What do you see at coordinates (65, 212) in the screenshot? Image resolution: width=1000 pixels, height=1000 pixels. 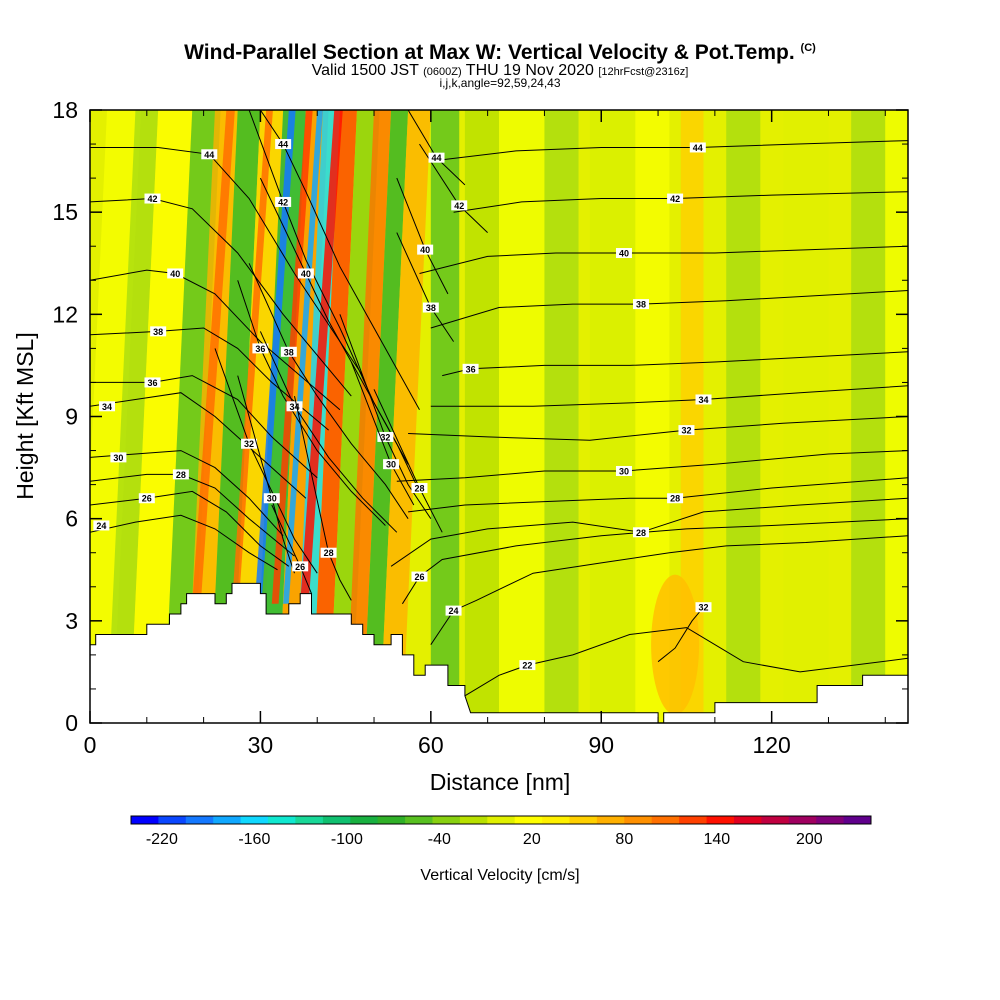 I see `y-tick-label: 15` at bounding box center [65, 212].